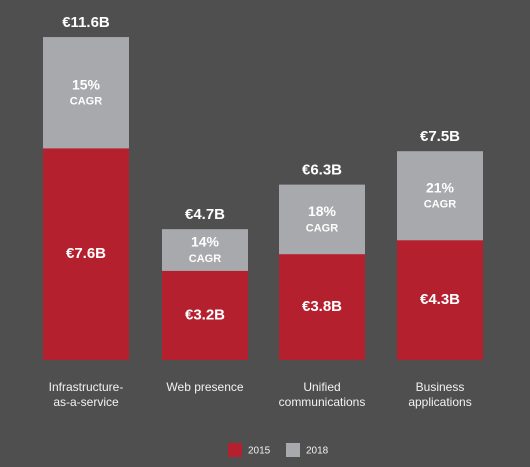  Describe the element at coordinates (317, 451) in the screenshot. I see `legend-label: 2018` at that location.